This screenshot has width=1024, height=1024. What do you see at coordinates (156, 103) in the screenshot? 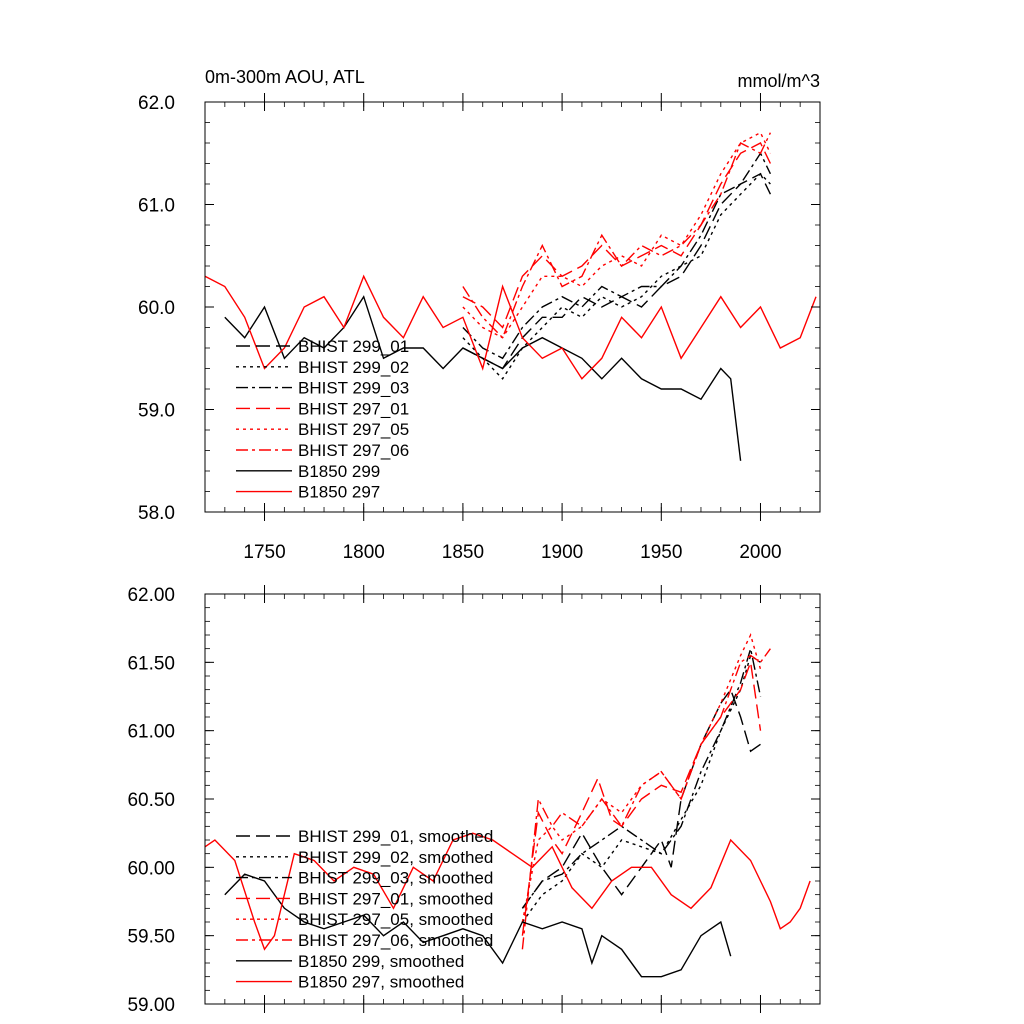
I see `y-tick-label: 62.0` at bounding box center [156, 103].